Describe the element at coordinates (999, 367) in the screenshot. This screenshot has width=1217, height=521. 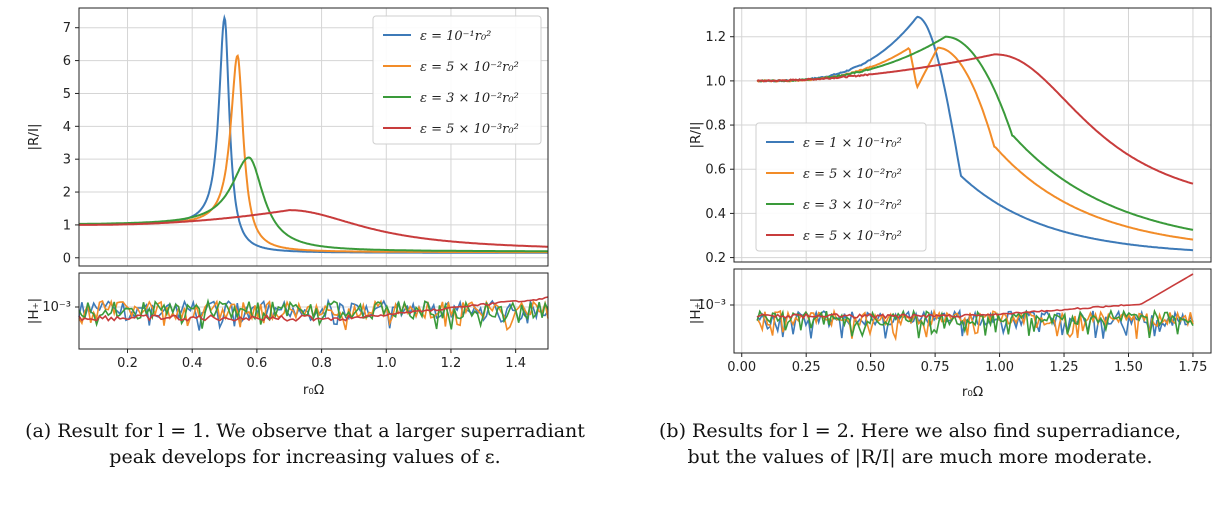
I see `x-tick-label: 1.00` at that location.